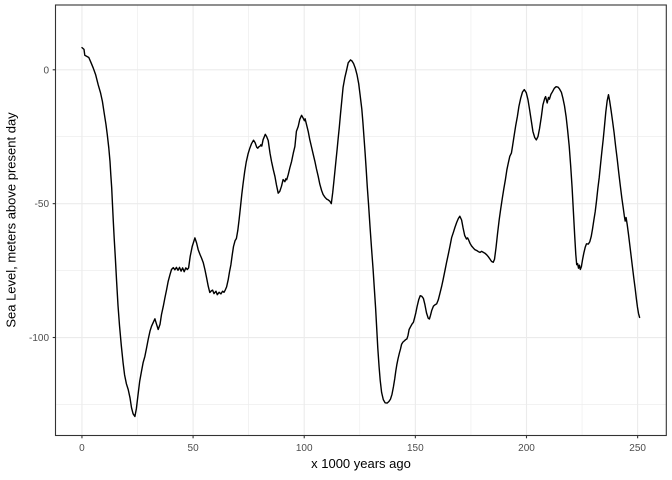 The width and height of the screenshot is (672, 480). What do you see at coordinates (82, 448) in the screenshot?
I see `x-axis-tick-label: 0` at bounding box center [82, 448].